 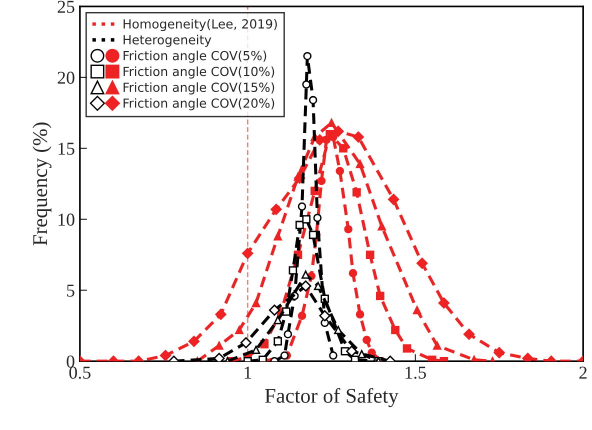 I want to click on x-tick-label: 2, so click(x=583, y=372).